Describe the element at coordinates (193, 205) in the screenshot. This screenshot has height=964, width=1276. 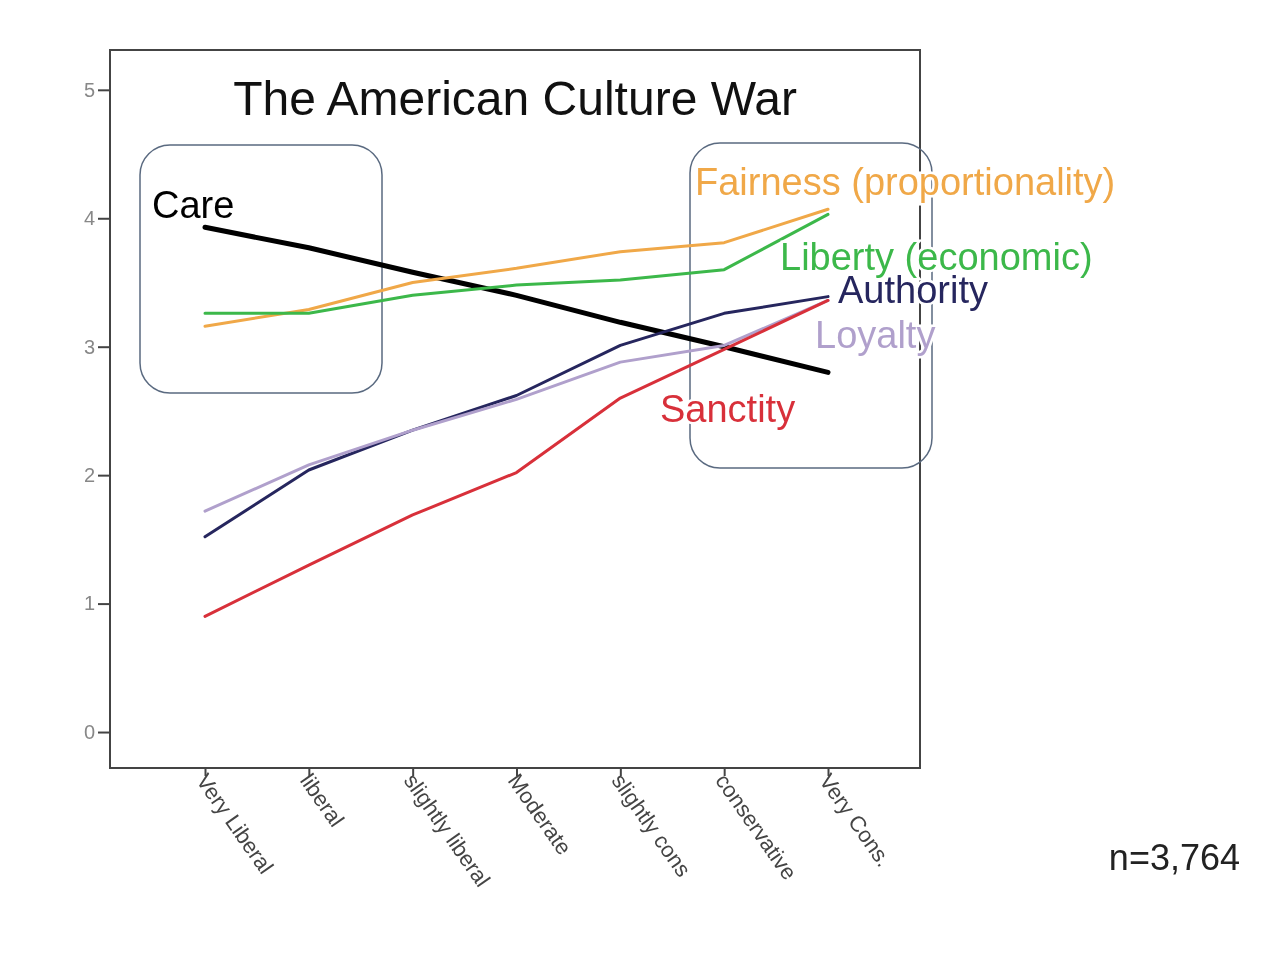
I see `series-label: Care` at that location.